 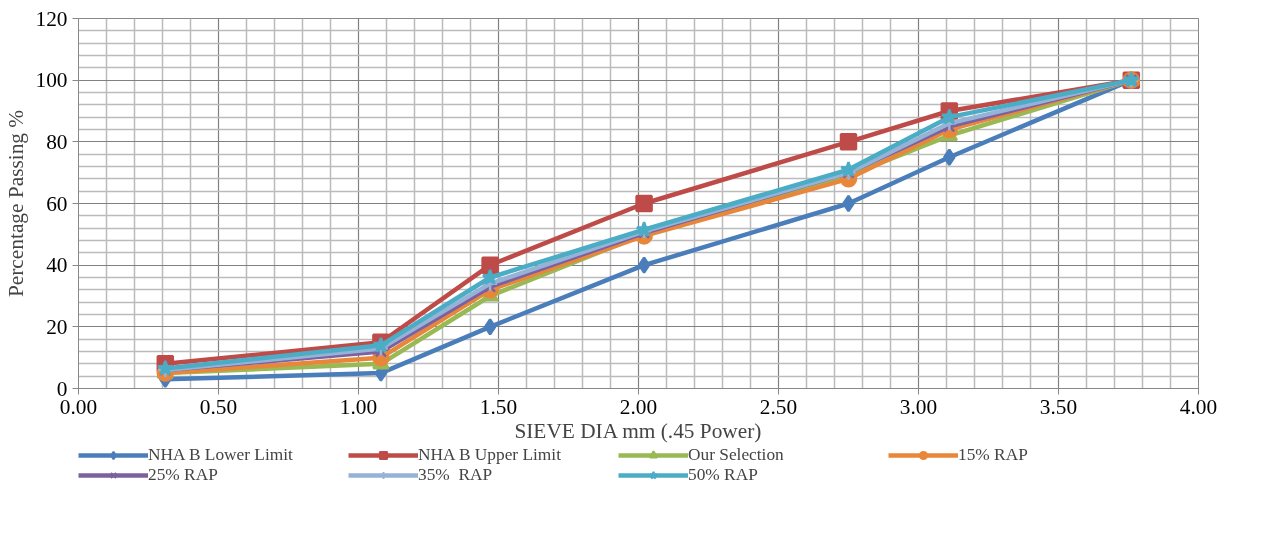 I want to click on legend-label: 15% RAP, so click(x=993, y=455).